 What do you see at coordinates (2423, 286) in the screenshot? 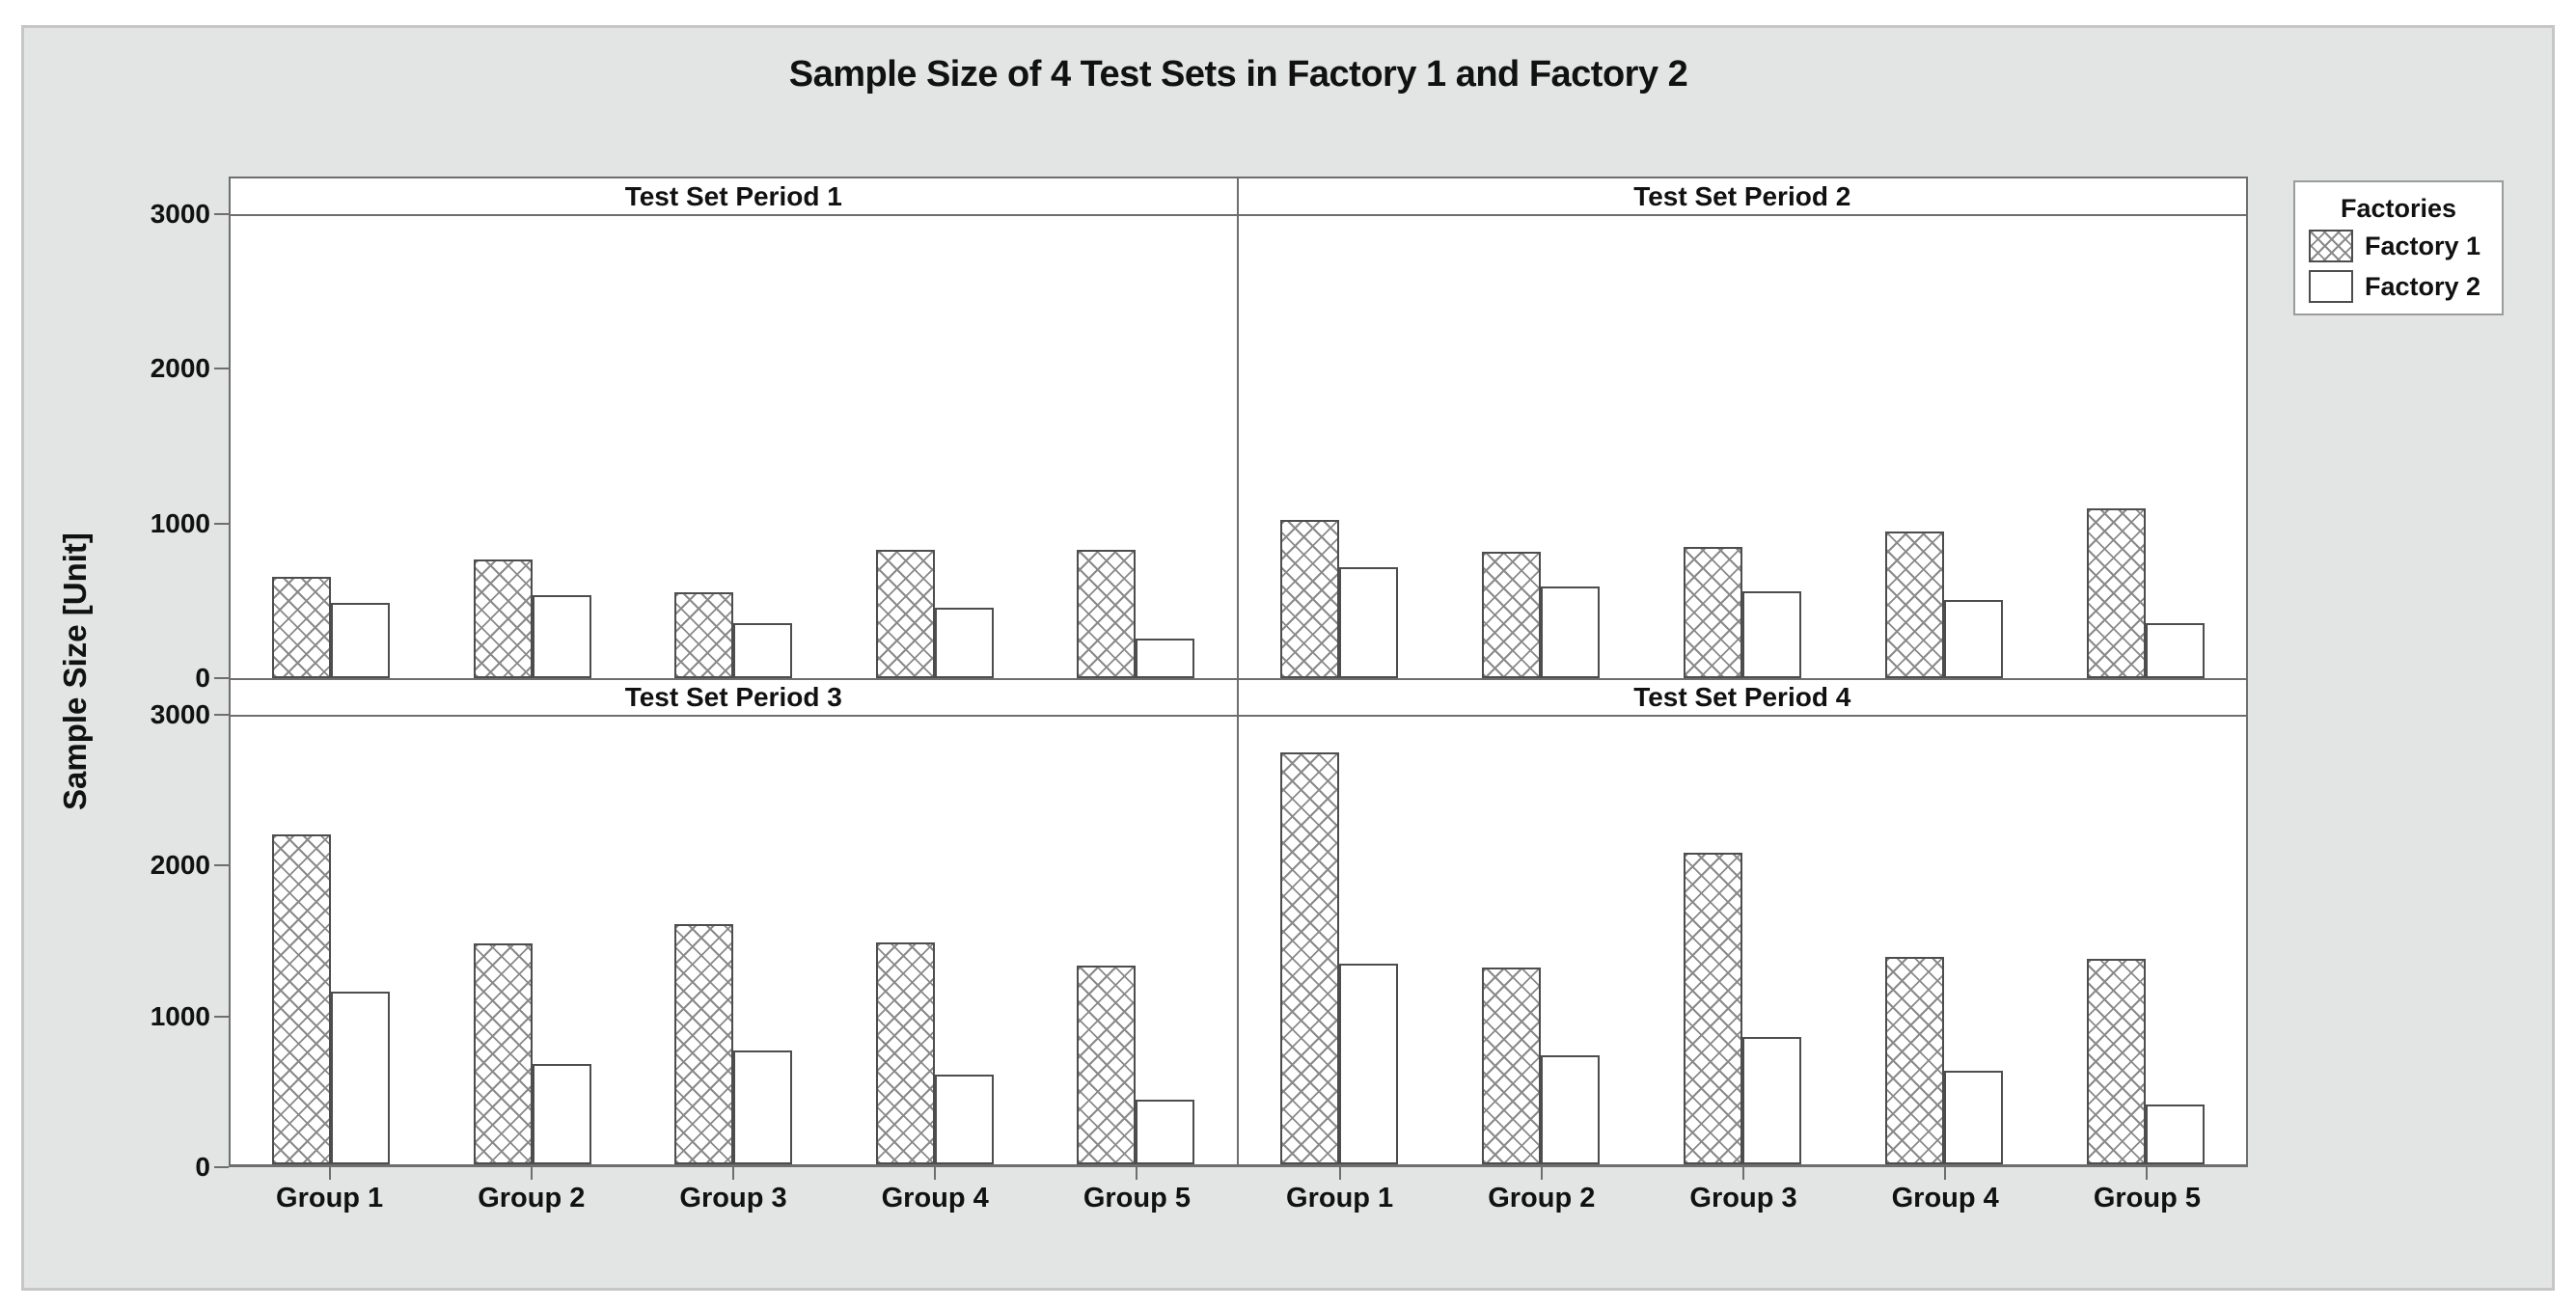
I see `legend-label-factory-2: Factory 2` at bounding box center [2423, 286].